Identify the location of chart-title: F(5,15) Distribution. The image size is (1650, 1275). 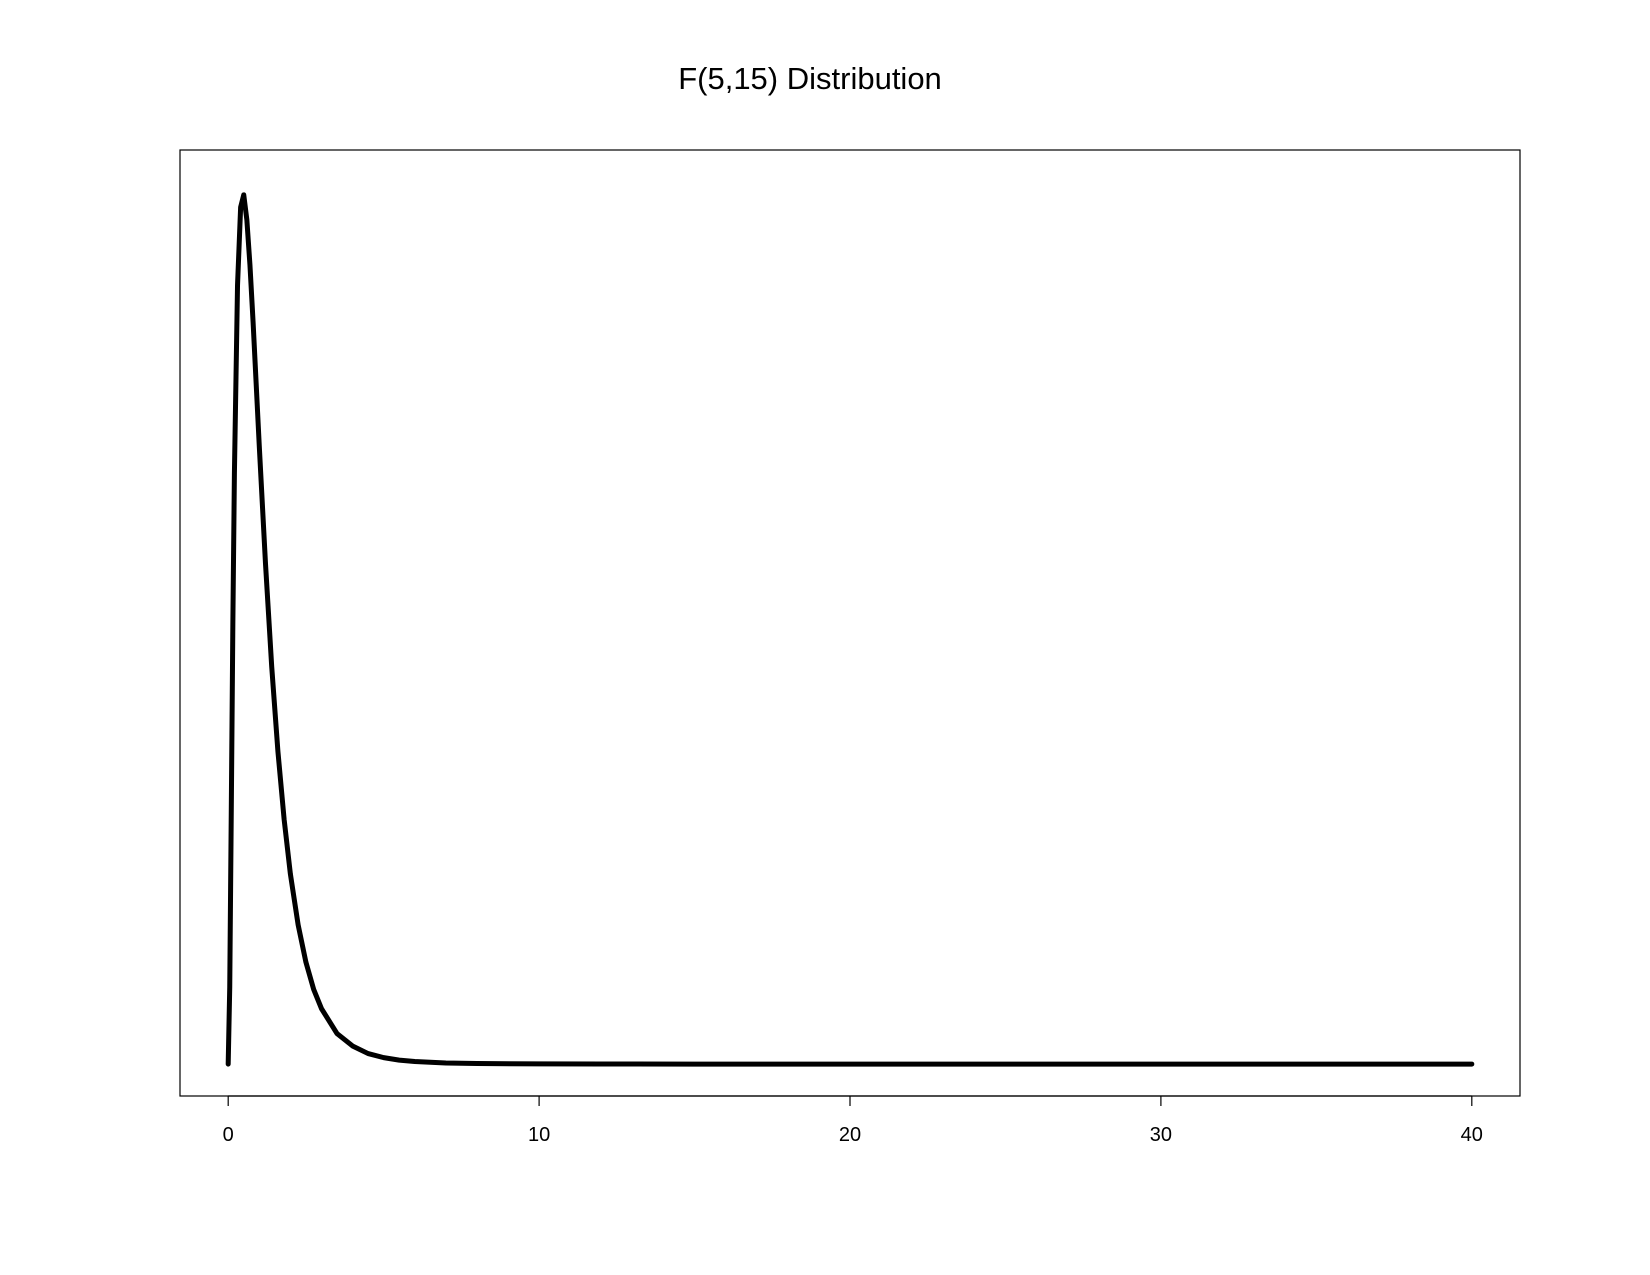
(810, 78).